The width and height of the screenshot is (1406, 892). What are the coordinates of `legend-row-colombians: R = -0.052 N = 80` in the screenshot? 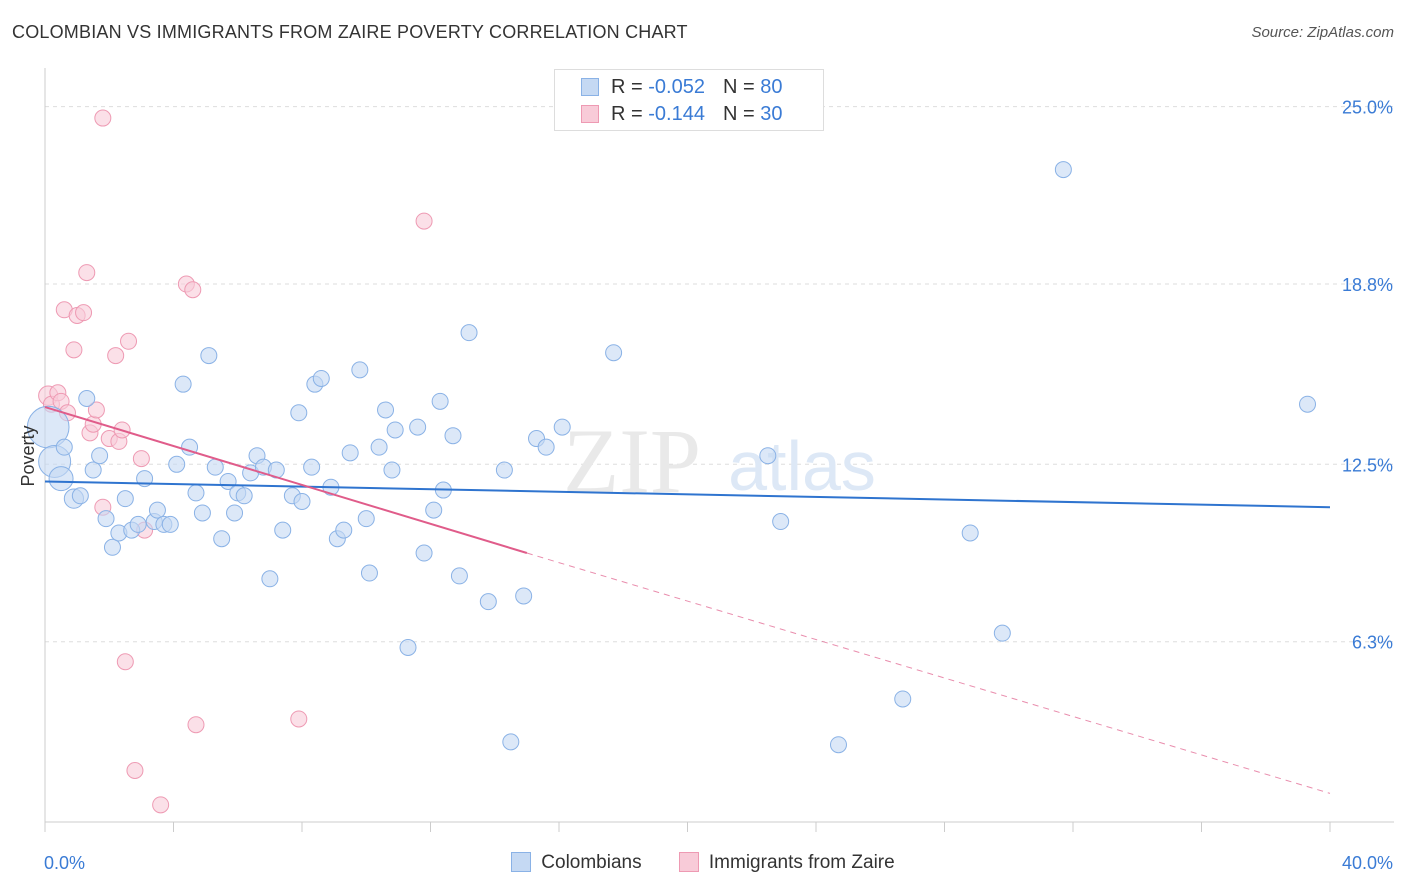 It's located at (681, 88).